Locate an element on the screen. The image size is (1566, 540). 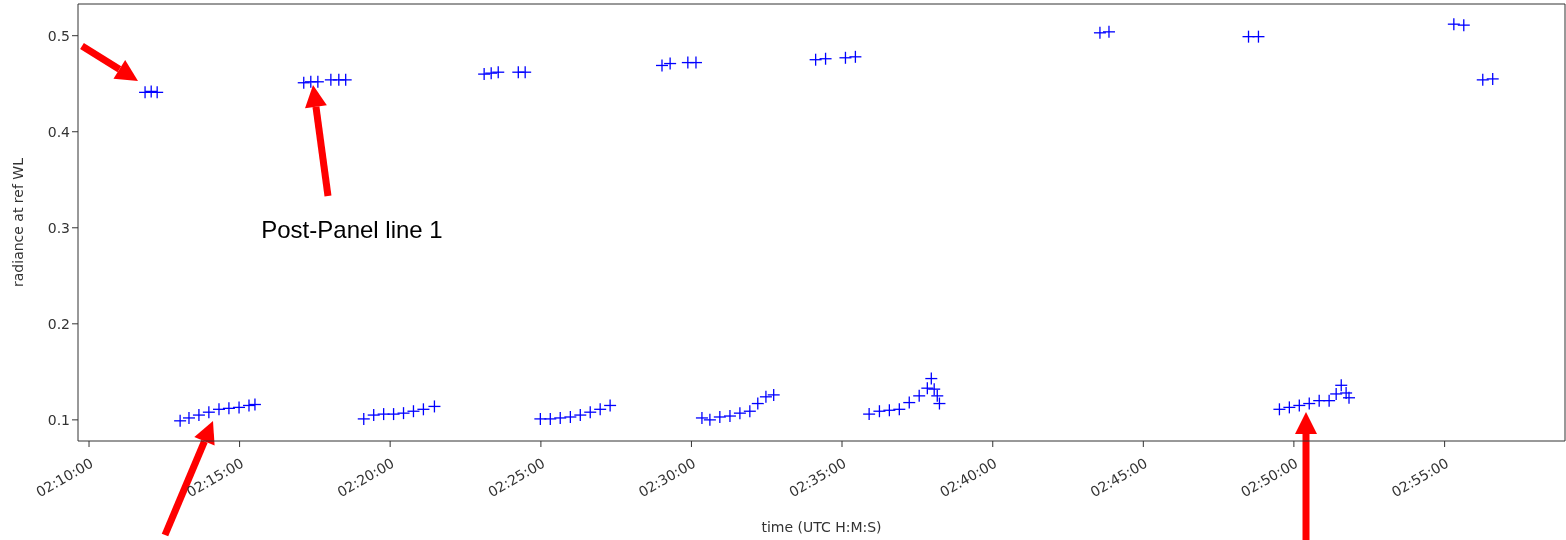
annotation: Post-Panel line 1 is located at coordinates (352, 229).